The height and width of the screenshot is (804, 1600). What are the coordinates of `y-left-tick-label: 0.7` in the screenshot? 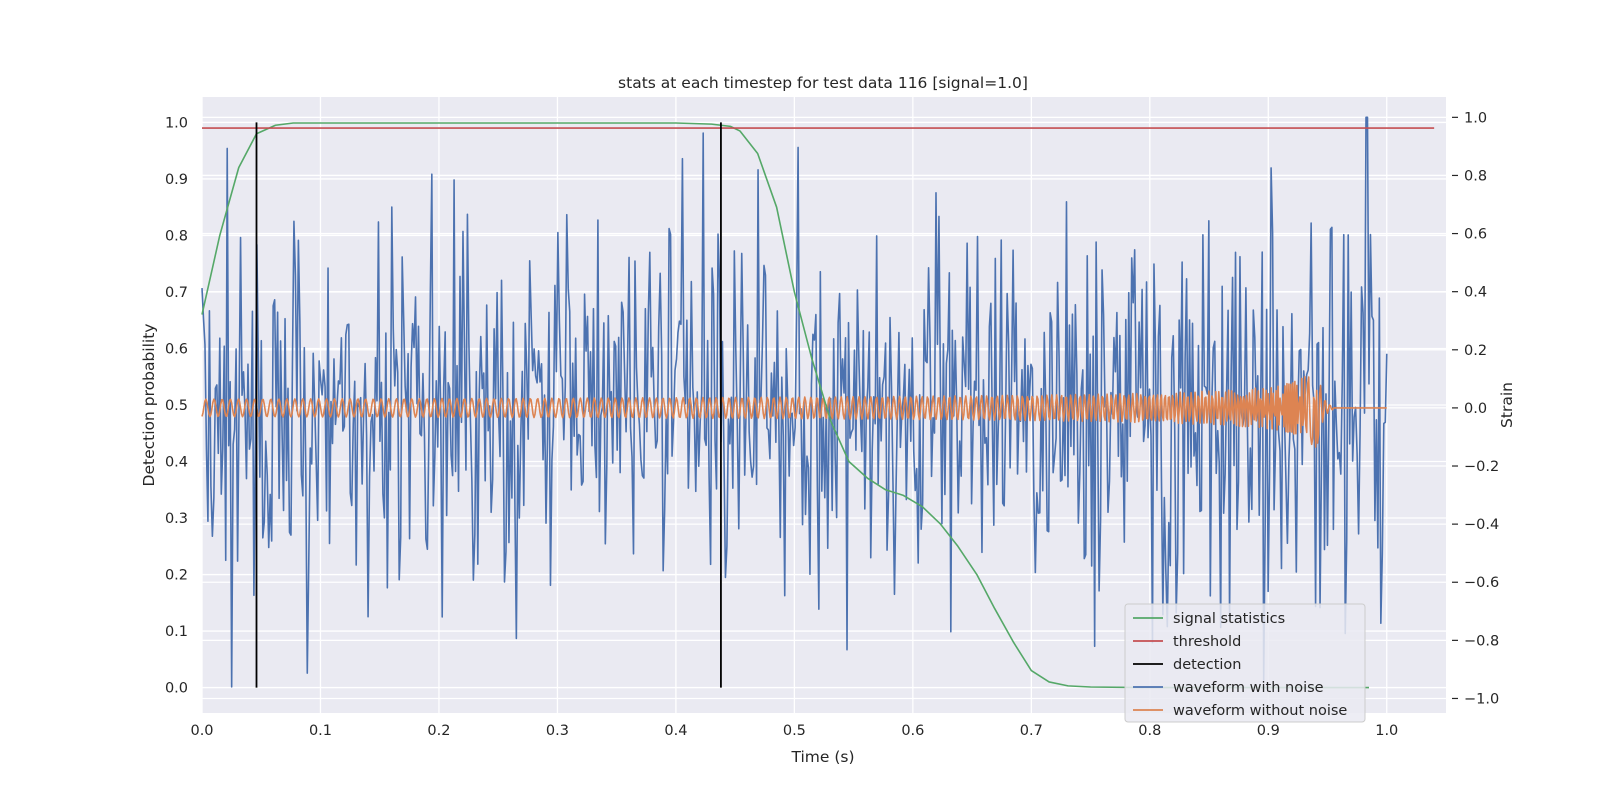 It's located at (176, 293).